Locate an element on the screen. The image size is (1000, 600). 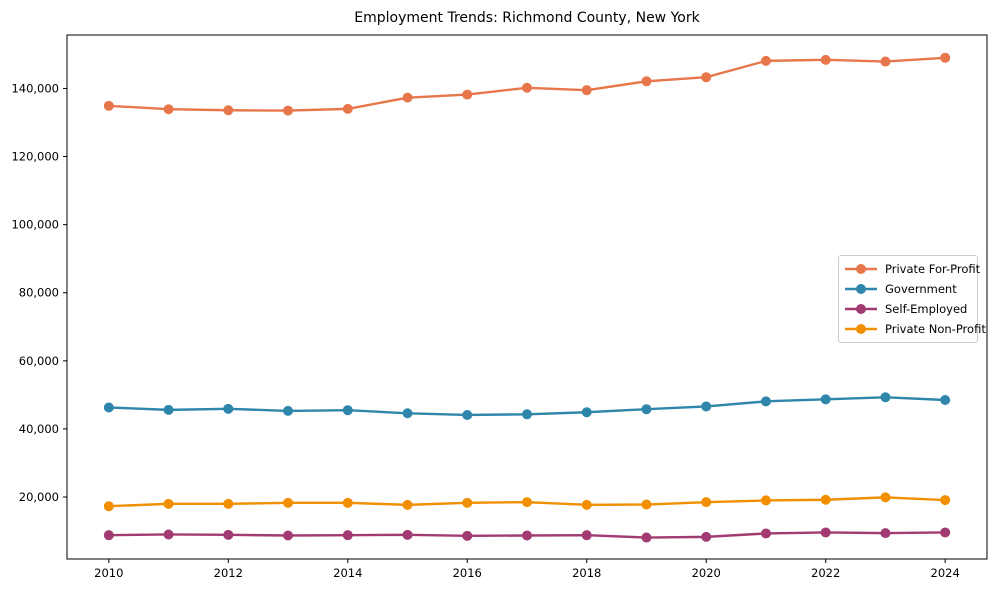
legend-entry-private-non-profit: Private Non-Profit is located at coordinates (912, 329).